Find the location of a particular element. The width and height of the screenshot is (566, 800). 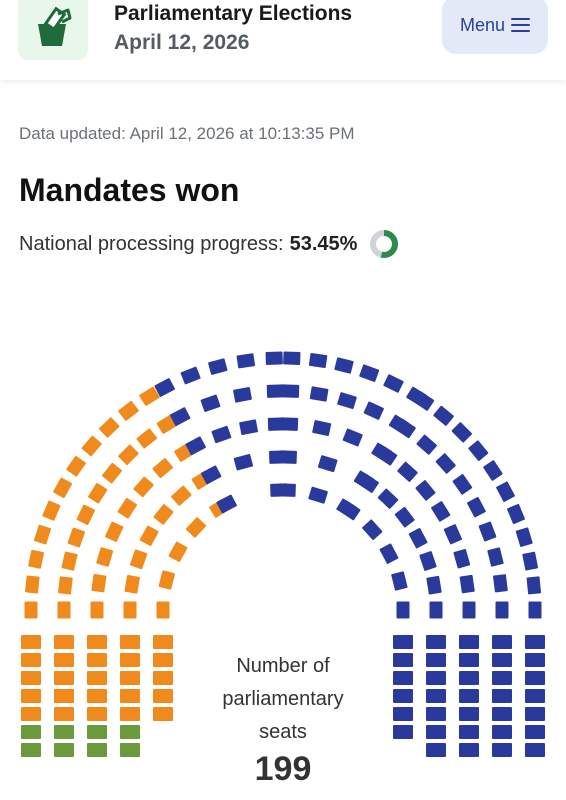

progress-ring-icon is located at coordinates (384, 244).